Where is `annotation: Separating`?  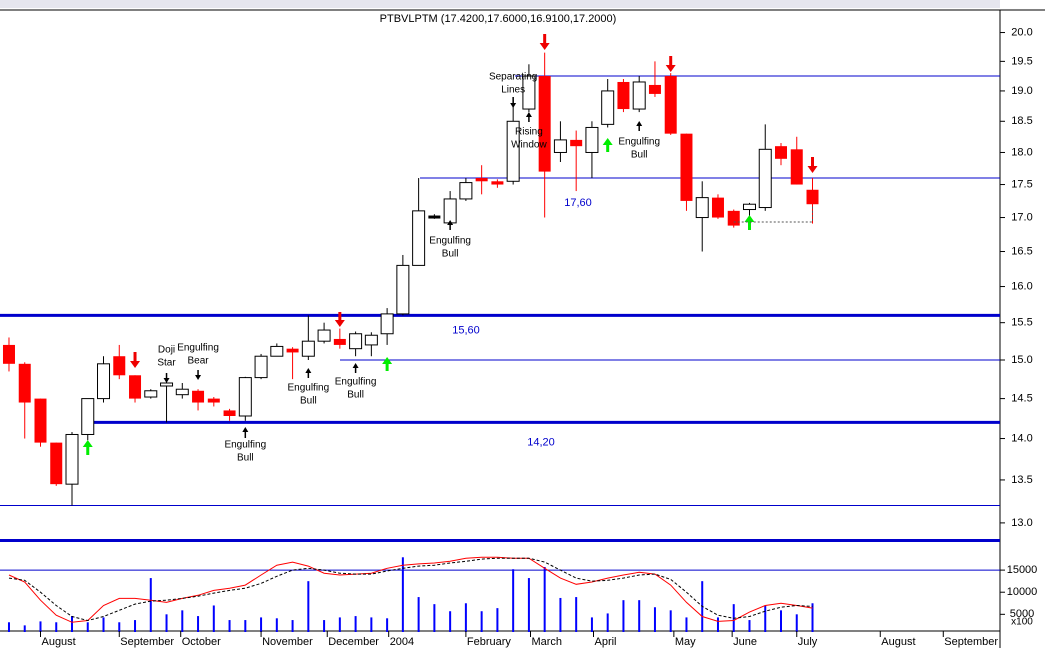 annotation: Separating is located at coordinates (513, 77).